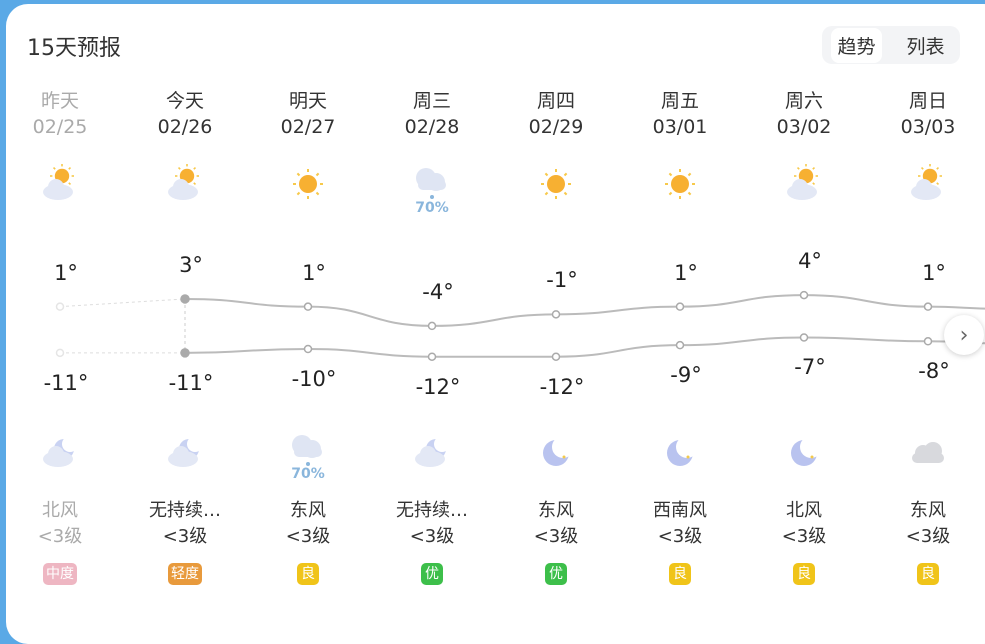  I want to click on aqi-badge: 轻度, so click(185, 574).